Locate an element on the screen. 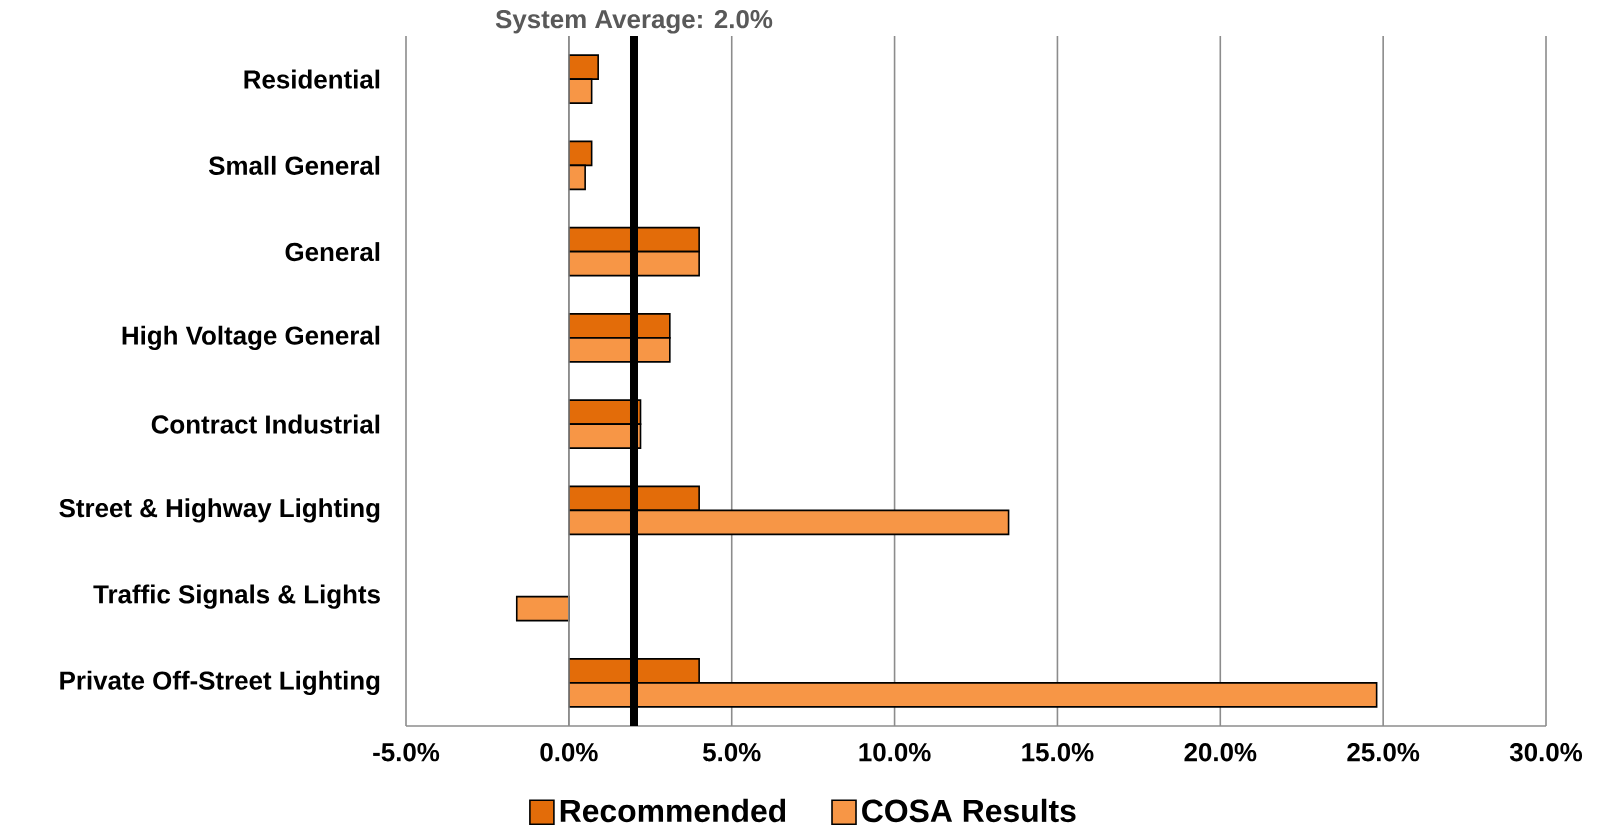 This screenshot has height=829, width=1598. y-tick-label: High Voltage General is located at coordinates (251, 338).